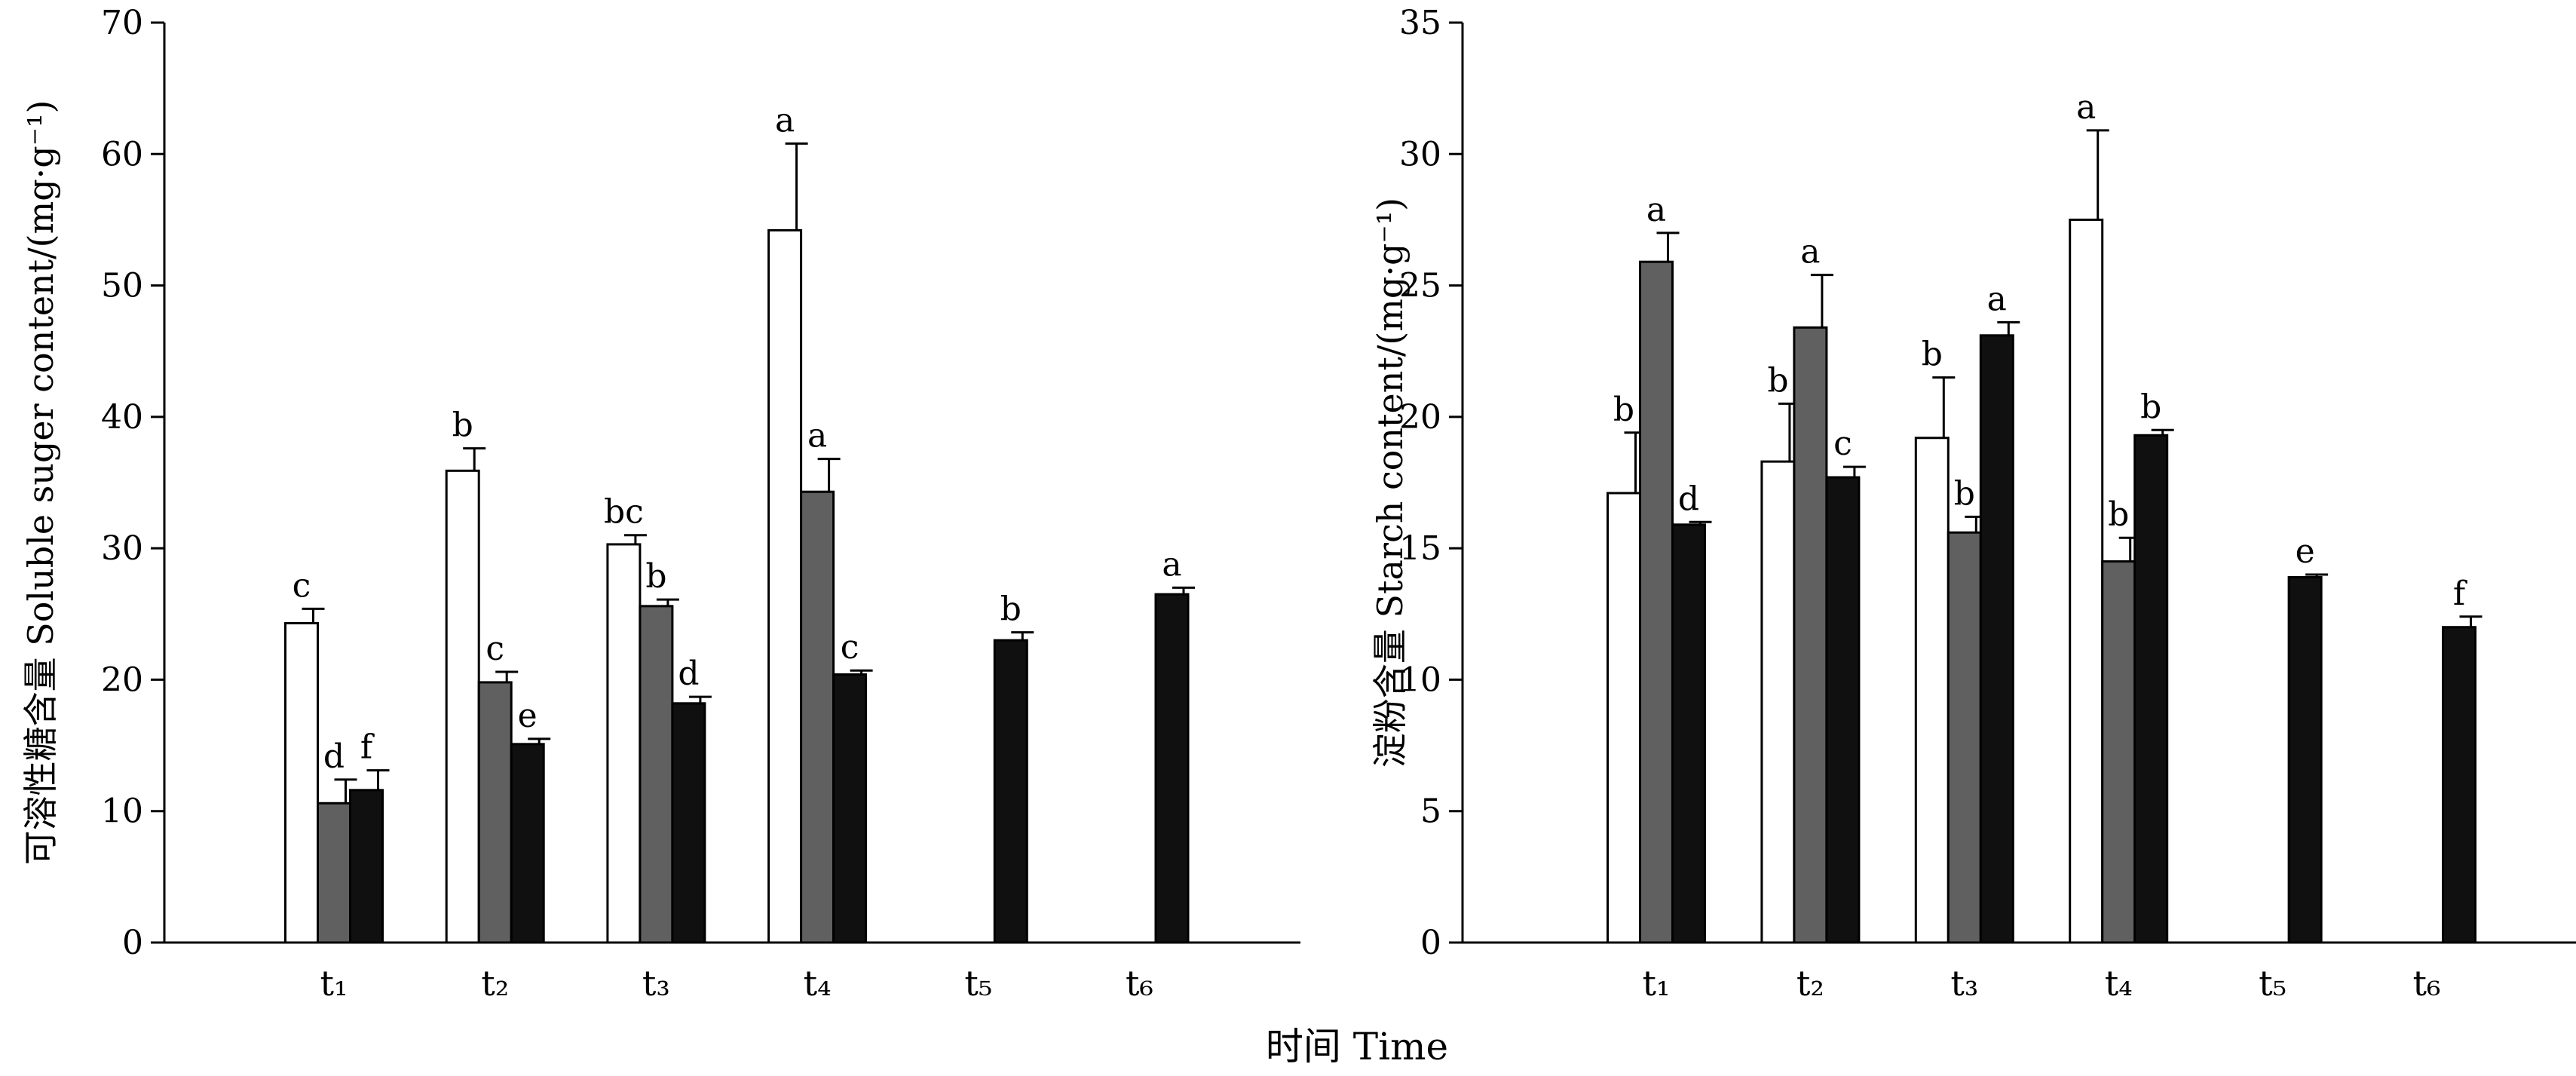 This screenshot has width=2576, height=1076. What do you see at coordinates (122, 286) in the screenshot?
I see `y-tick-label: 50` at bounding box center [122, 286].